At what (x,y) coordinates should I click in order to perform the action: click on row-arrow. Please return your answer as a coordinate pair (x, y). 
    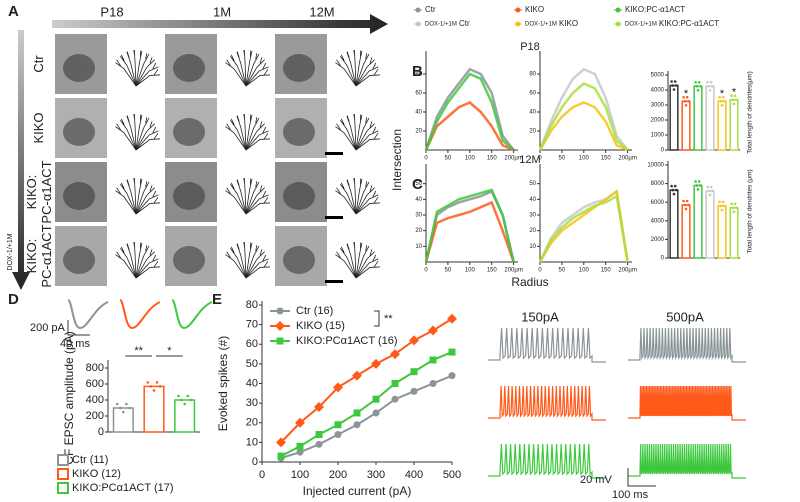
    Looking at the image, I should click on (21, 160).